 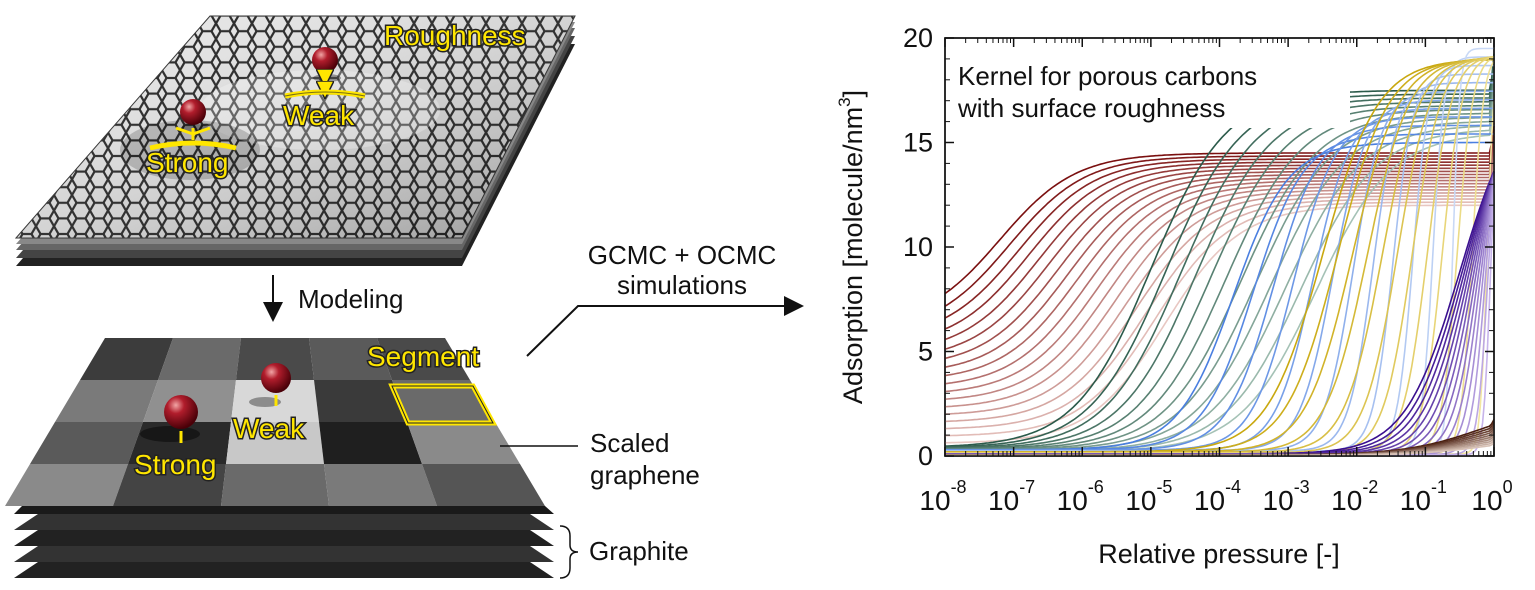 I want to click on roughness-label: Roughness, so click(x=455, y=35).